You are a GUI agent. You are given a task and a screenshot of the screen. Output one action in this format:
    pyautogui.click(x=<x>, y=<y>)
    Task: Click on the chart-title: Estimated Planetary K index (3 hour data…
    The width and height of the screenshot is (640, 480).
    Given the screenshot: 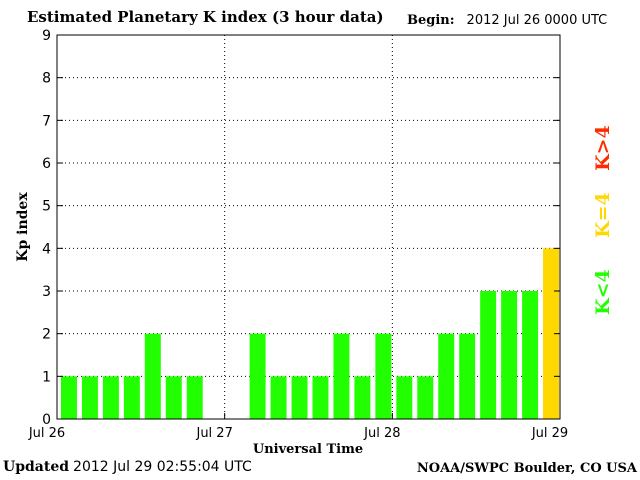 What is the action you would take?
    pyautogui.click(x=205, y=17)
    